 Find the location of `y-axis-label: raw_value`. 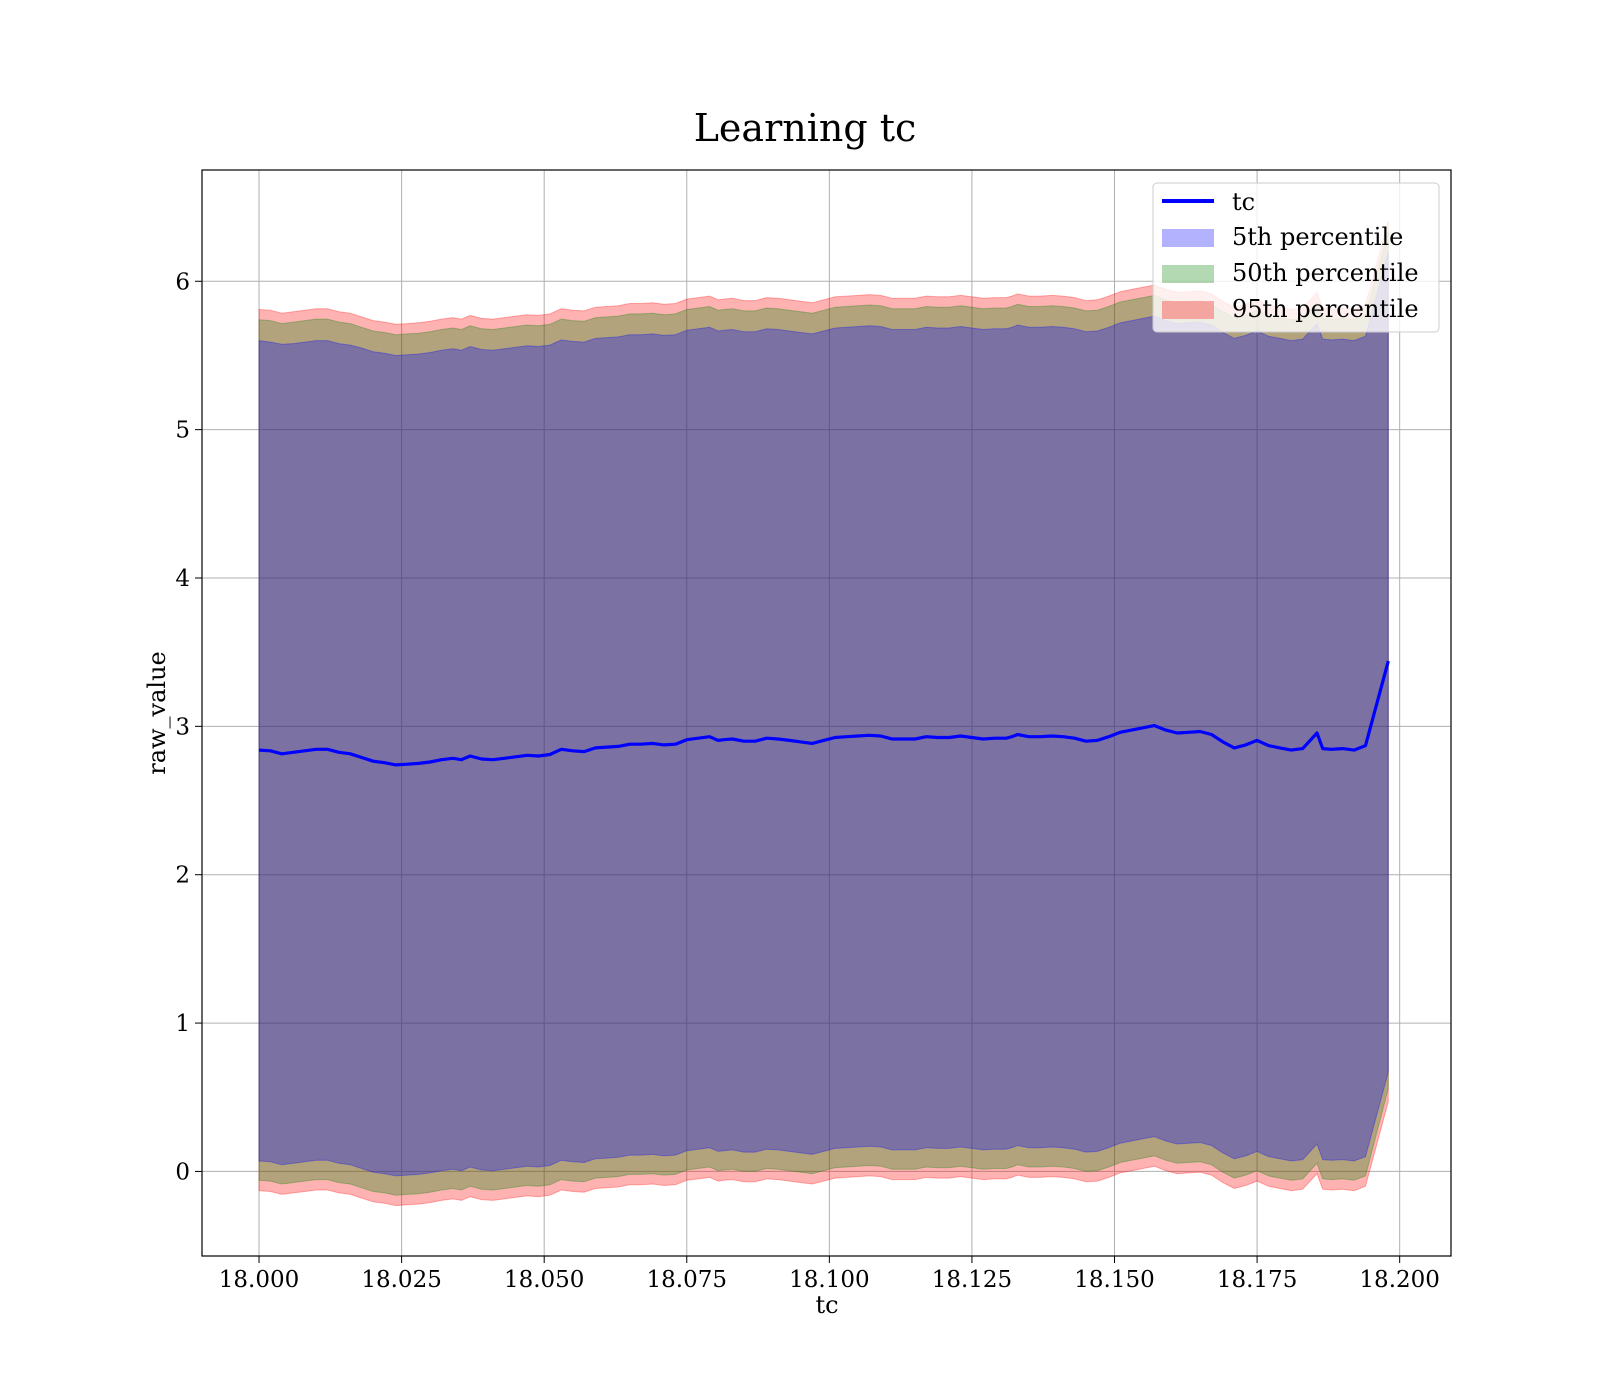

y-axis-label: raw_value is located at coordinates (157, 713).